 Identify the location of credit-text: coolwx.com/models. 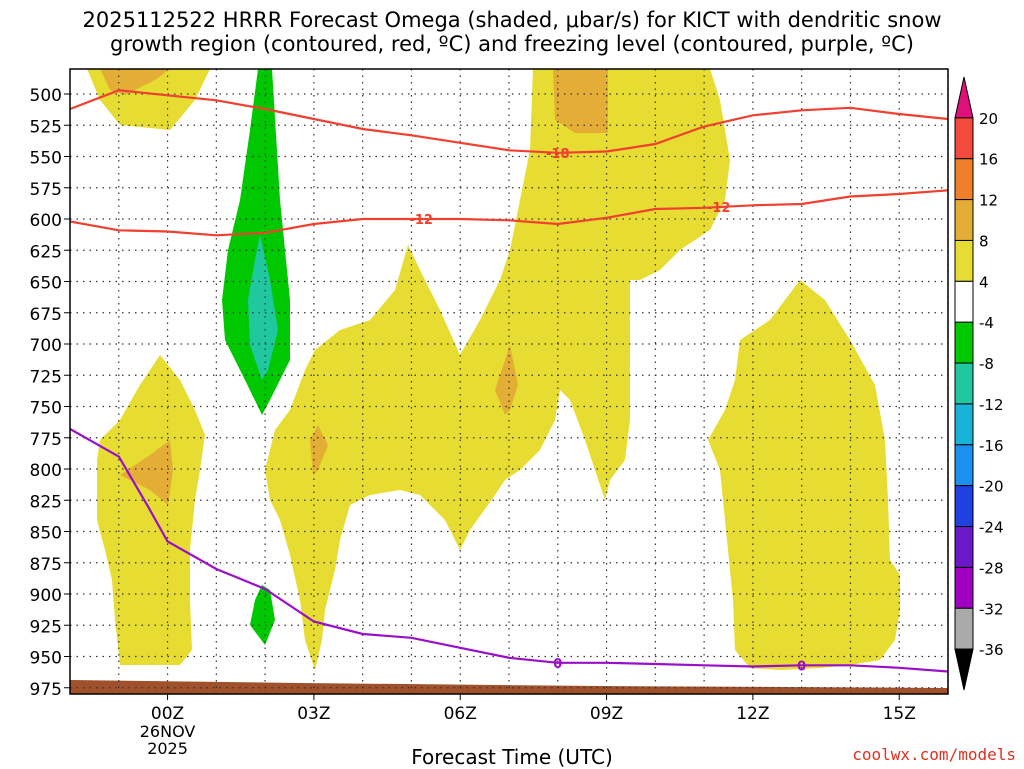
(934, 754).